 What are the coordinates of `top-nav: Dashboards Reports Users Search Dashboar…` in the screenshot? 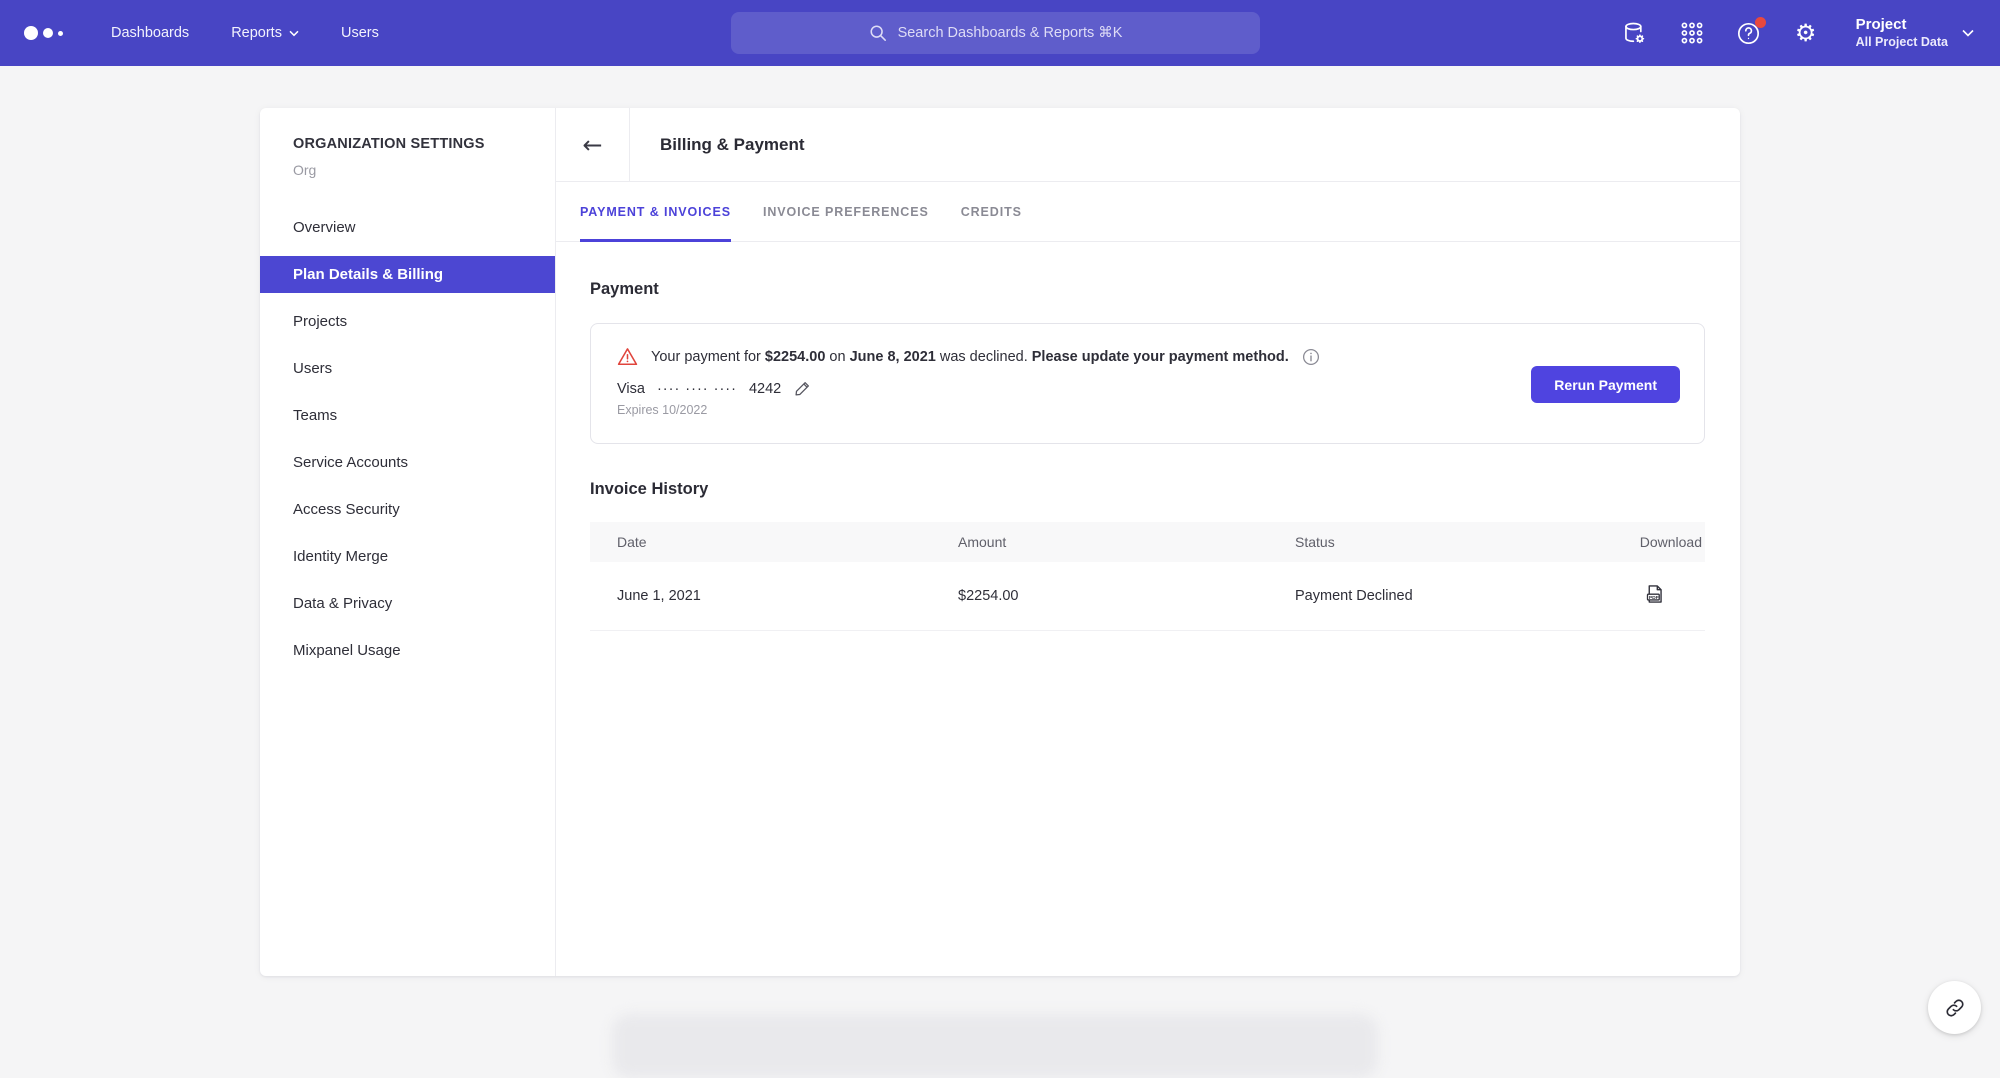 It's located at (1000, 33).